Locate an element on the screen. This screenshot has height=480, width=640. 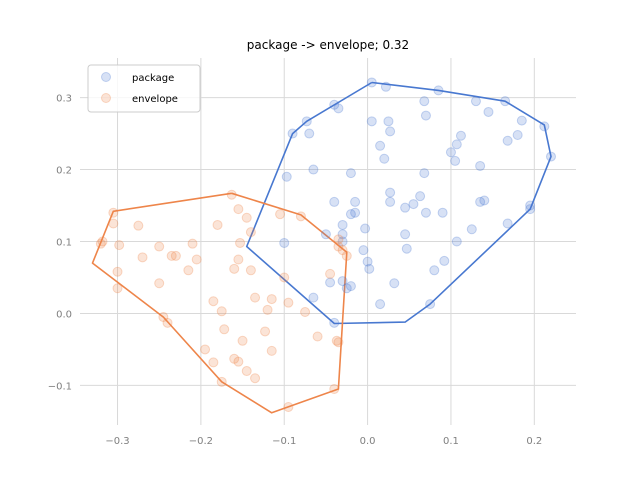
chart-title: package -> envelope; 0.32 is located at coordinates (328, 45).